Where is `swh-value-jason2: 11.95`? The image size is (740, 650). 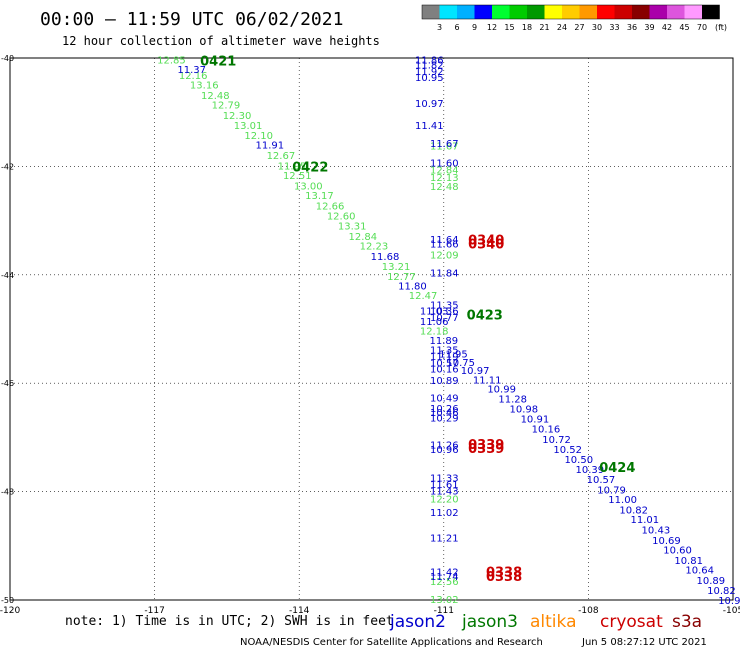 swh-value-jason2: 11.95 is located at coordinates (453, 354).